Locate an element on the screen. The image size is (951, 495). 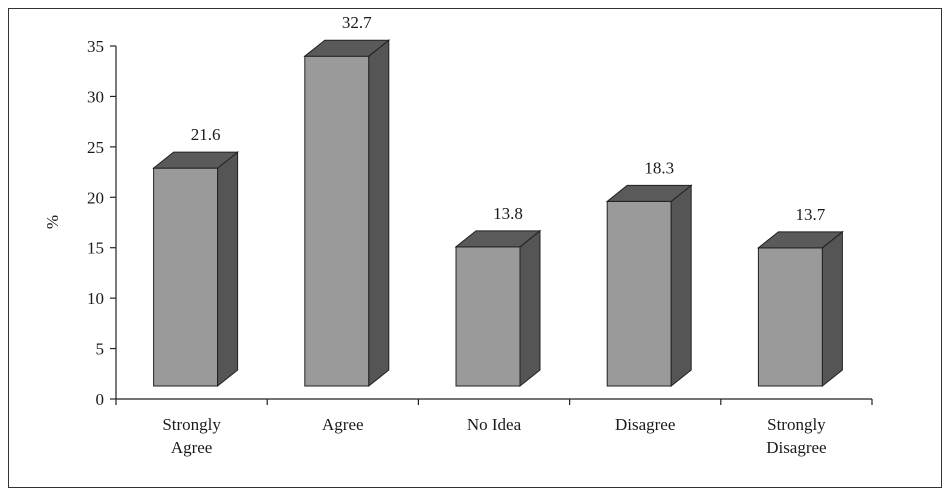
category-label: No Idea is located at coordinates (494, 424).